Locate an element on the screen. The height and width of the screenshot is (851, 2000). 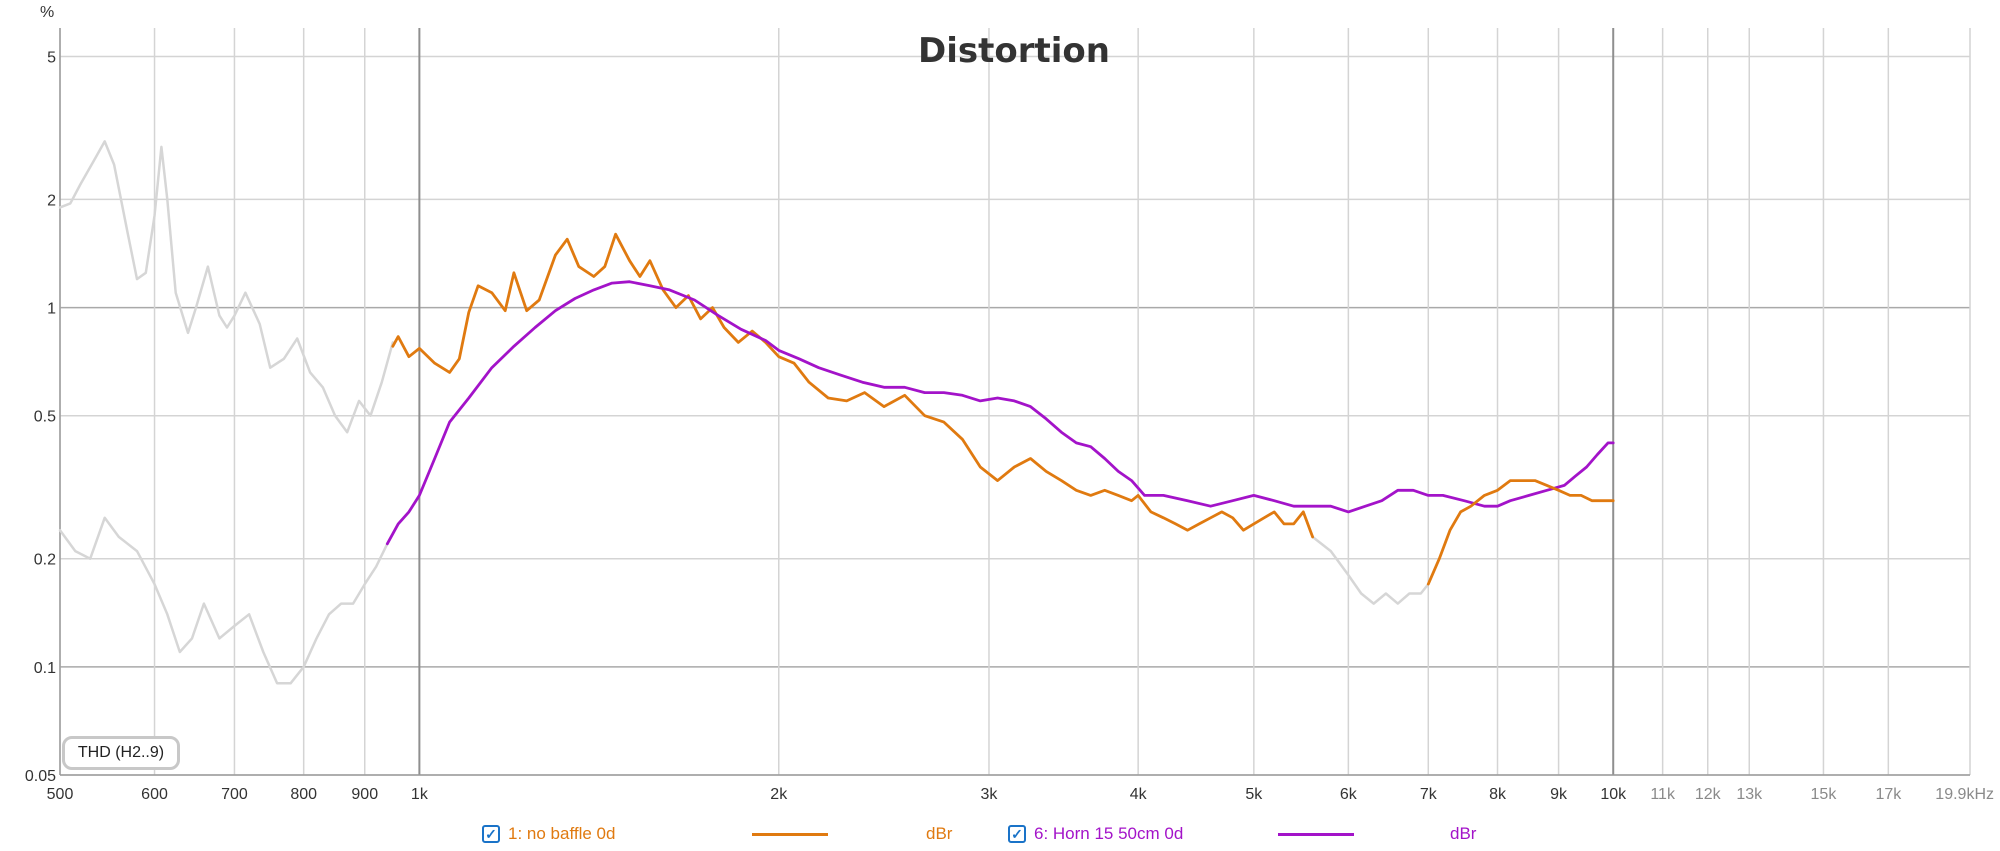
thd-badge-label: THD (H2..9) is located at coordinates (121, 752).